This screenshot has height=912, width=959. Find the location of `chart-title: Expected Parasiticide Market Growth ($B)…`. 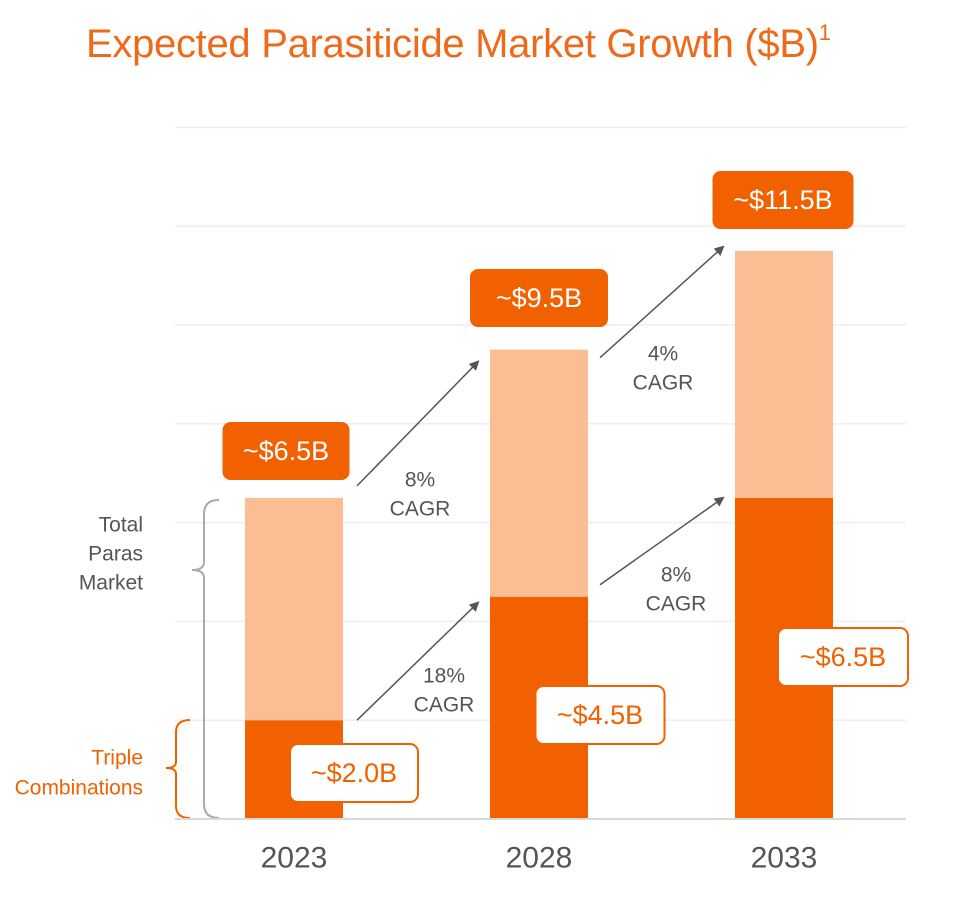

chart-title: Expected Parasiticide Market Growth ($B)… is located at coordinates (458, 43).